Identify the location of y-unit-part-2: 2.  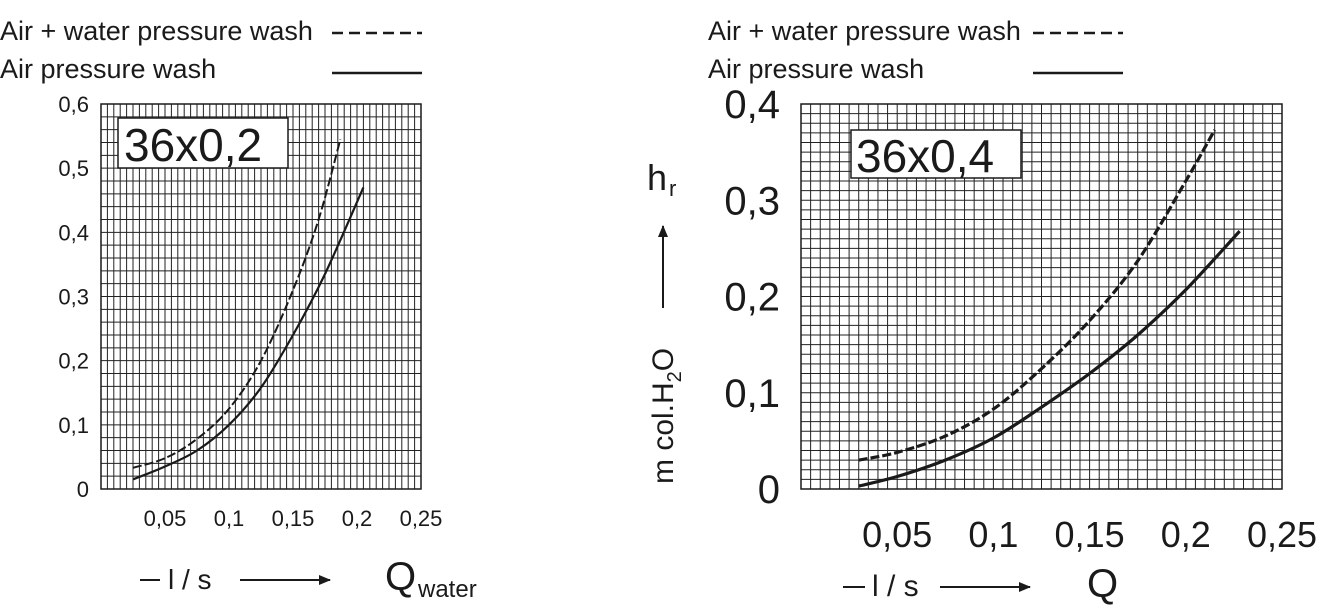
(675, 376).